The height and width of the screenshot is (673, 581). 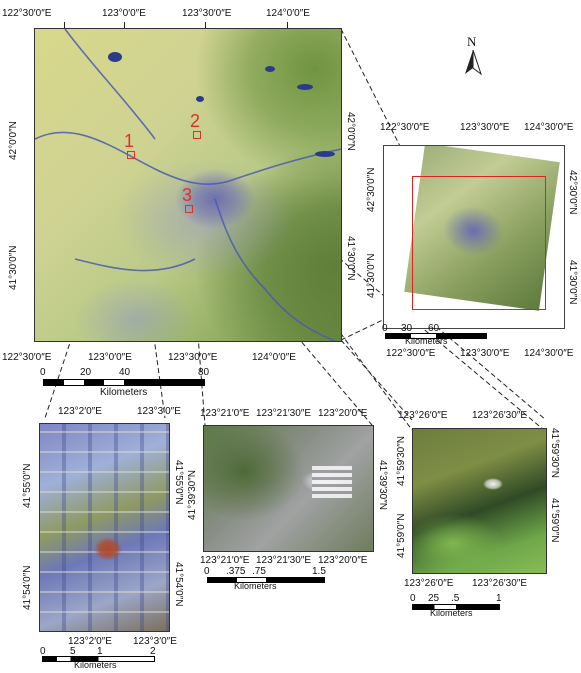 What do you see at coordinates (207, 13) in the screenshot?
I see `main-top-lon-label: 123°30′0″E` at bounding box center [207, 13].